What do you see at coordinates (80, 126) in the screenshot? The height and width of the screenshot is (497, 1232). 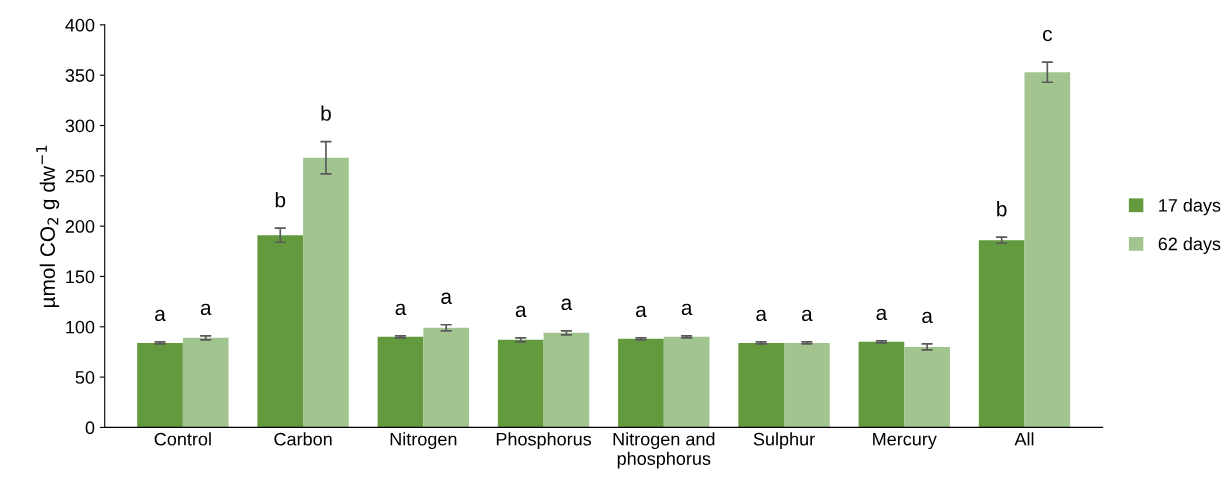 I see `y-tick-label: 300` at bounding box center [80, 126].